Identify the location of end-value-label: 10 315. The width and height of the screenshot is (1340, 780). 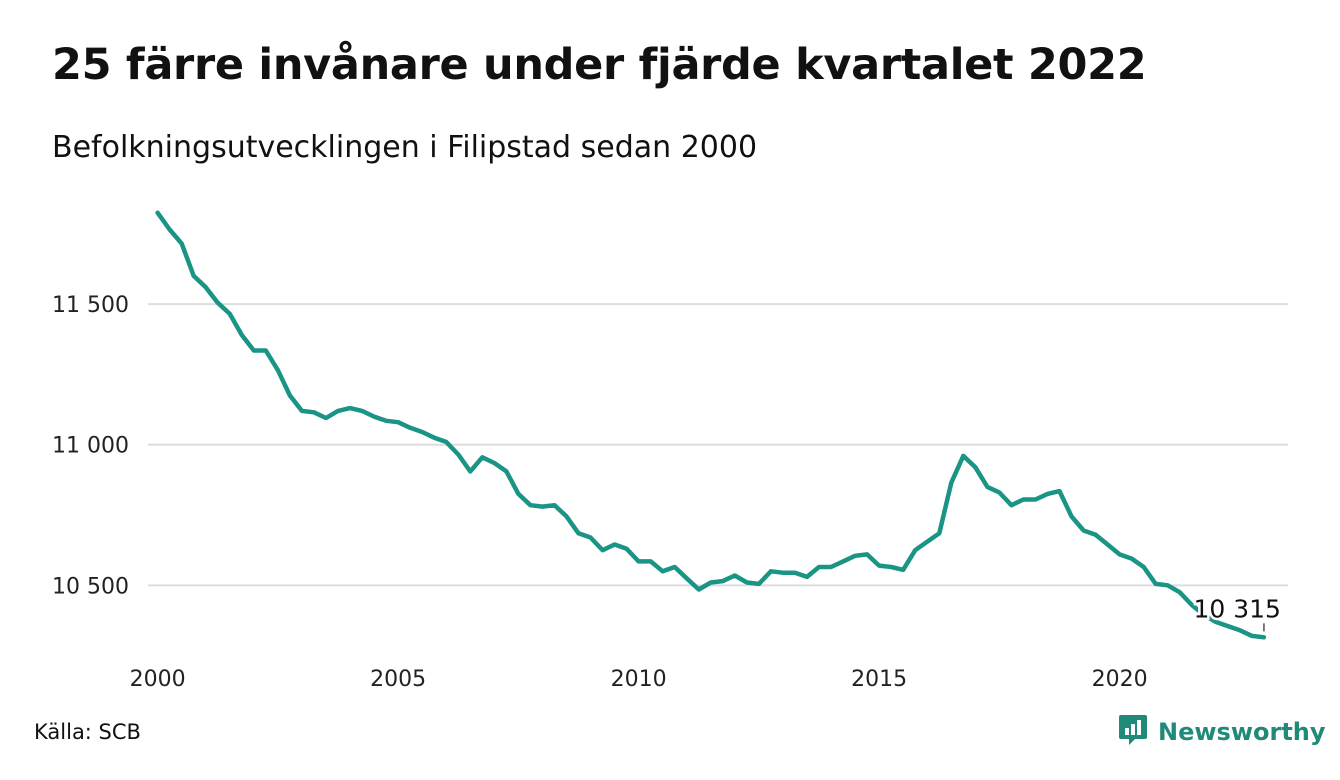
(1236, 608).